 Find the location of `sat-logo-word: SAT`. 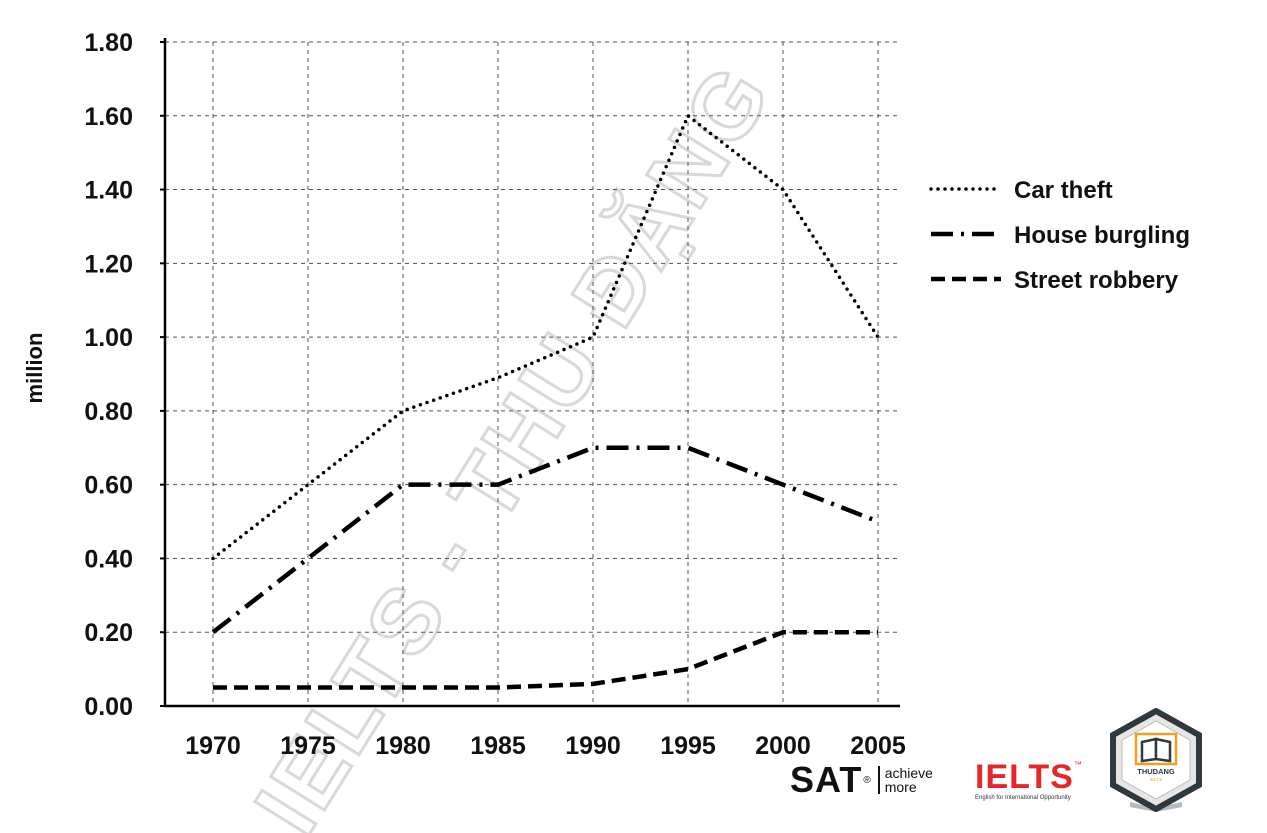

sat-logo-word: SAT is located at coordinates (826, 779).